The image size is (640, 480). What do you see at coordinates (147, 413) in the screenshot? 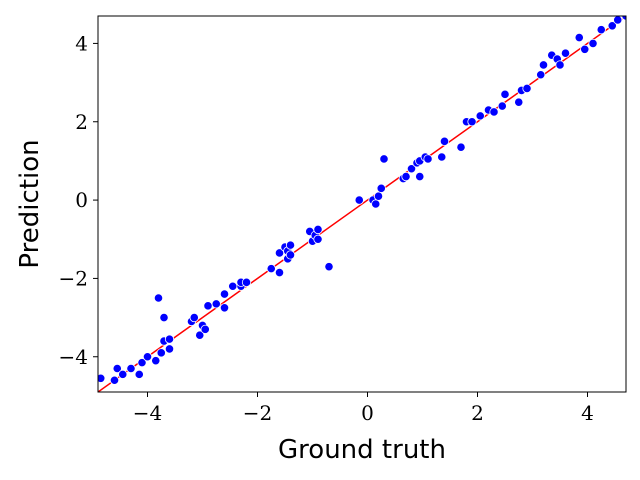
I see `x-tick-label: −4` at bounding box center [147, 413].